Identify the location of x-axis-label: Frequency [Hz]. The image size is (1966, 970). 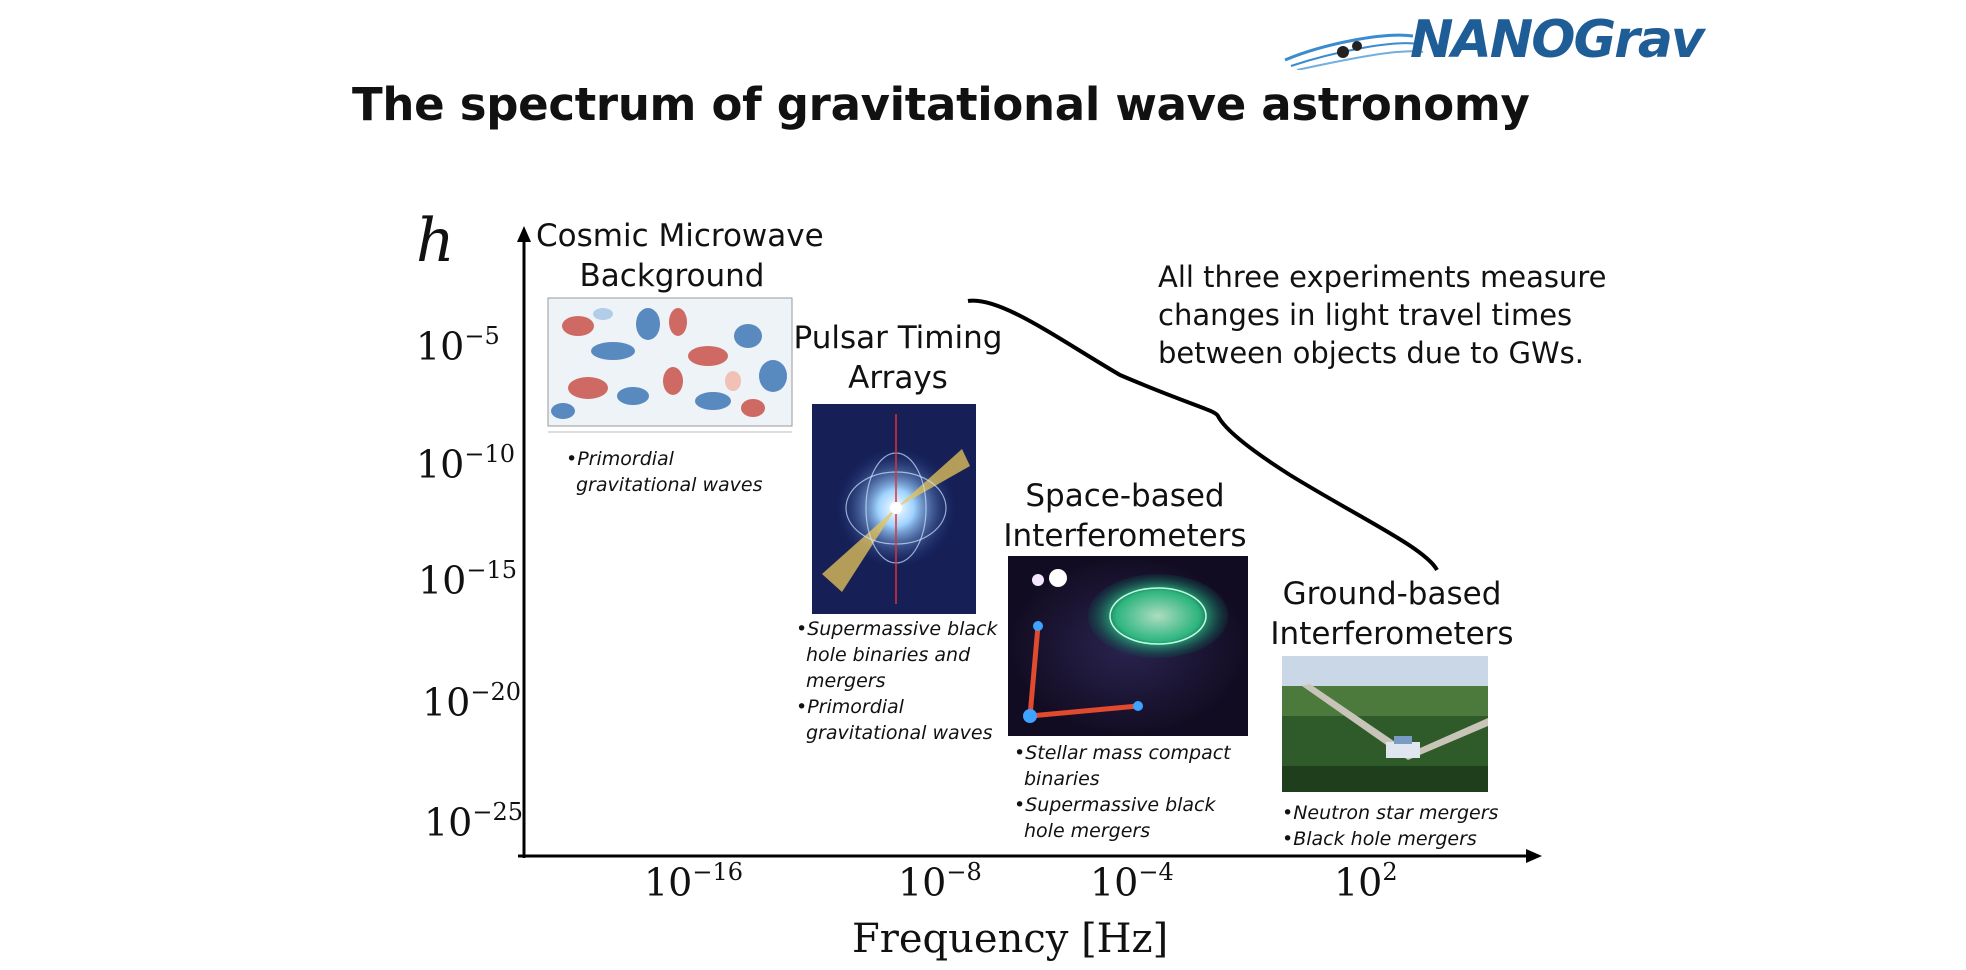
(1010, 939).